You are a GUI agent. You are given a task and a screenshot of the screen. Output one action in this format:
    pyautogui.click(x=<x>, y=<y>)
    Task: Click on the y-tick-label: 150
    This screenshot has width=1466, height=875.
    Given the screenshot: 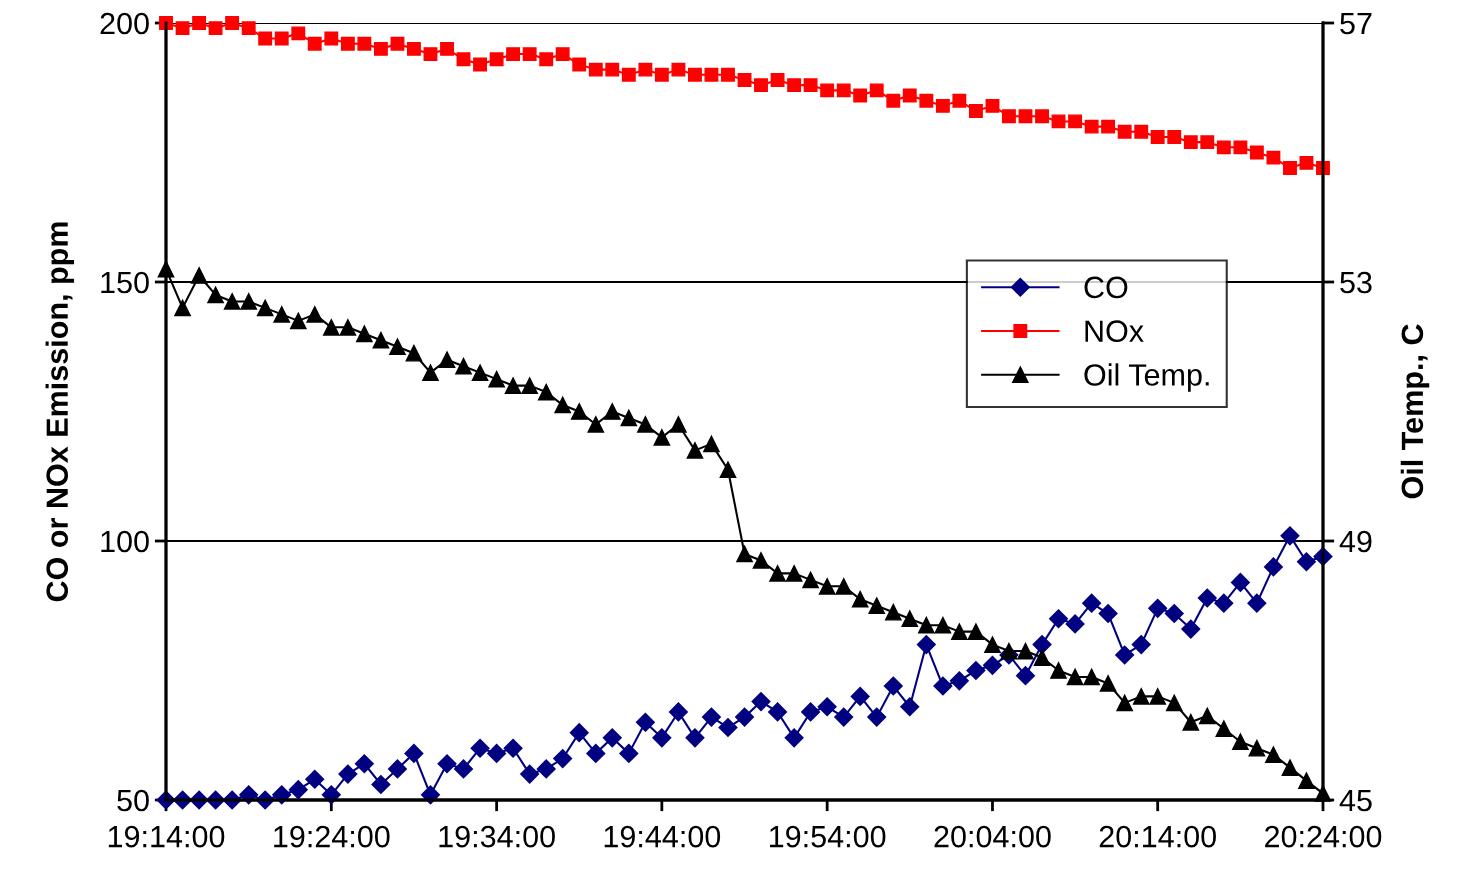 What is the action you would take?
    pyautogui.click(x=125, y=282)
    